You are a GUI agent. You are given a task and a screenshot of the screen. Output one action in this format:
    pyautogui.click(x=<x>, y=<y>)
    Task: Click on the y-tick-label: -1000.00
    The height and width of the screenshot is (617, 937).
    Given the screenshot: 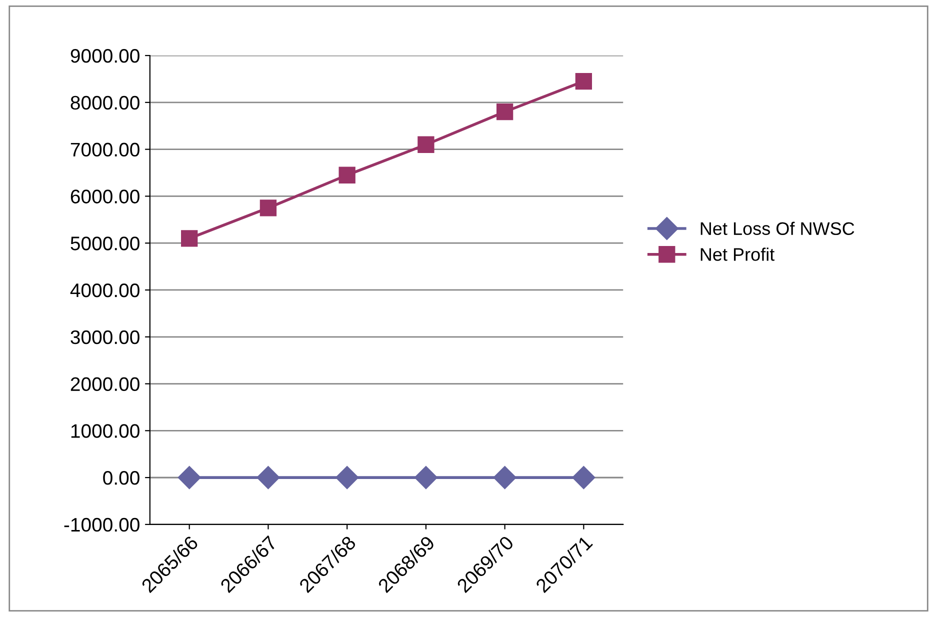 What is the action you would take?
    pyautogui.click(x=102, y=525)
    